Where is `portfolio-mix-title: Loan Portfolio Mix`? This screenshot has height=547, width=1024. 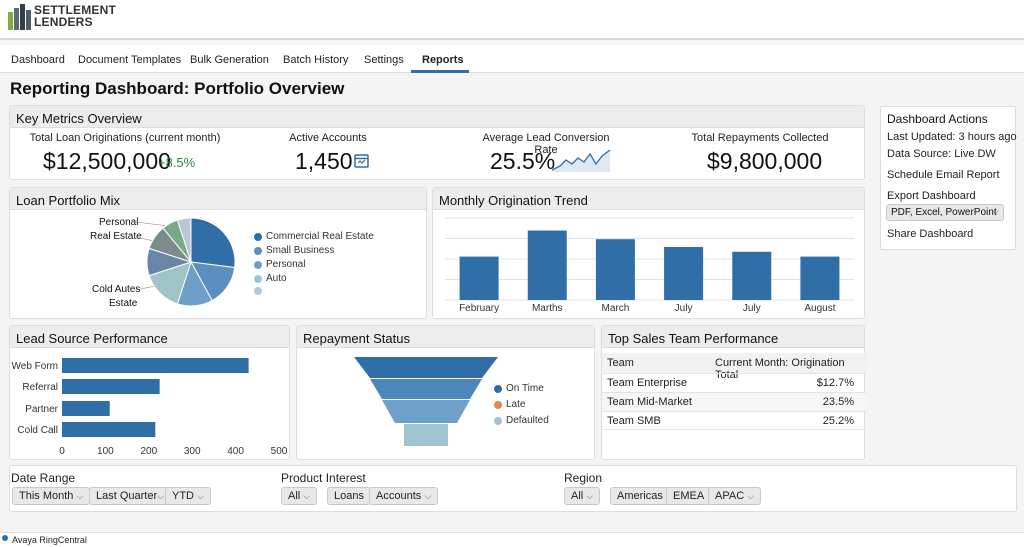
portfolio-mix-title: Loan Portfolio Mix is located at coordinates (218, 199).